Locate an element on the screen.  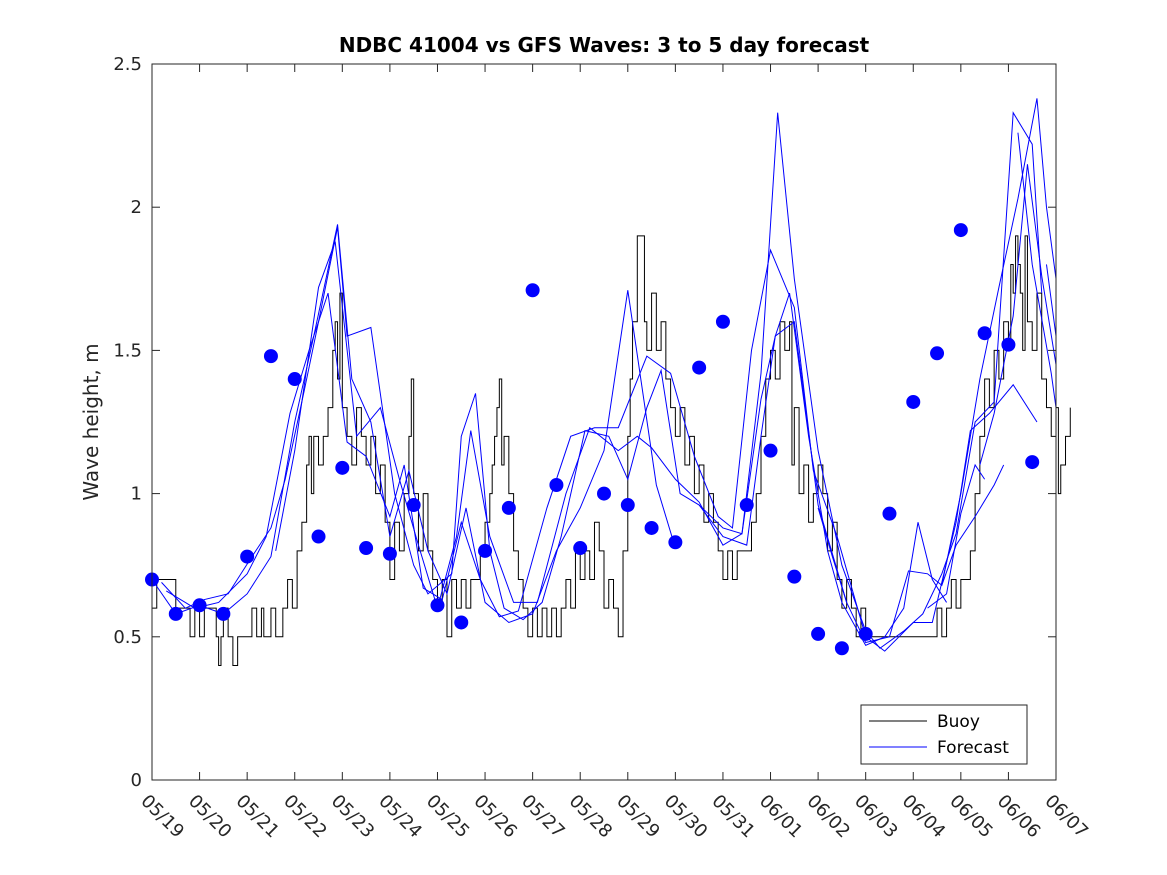
y-tick-label: 0 is located at coordinates (136, 780).